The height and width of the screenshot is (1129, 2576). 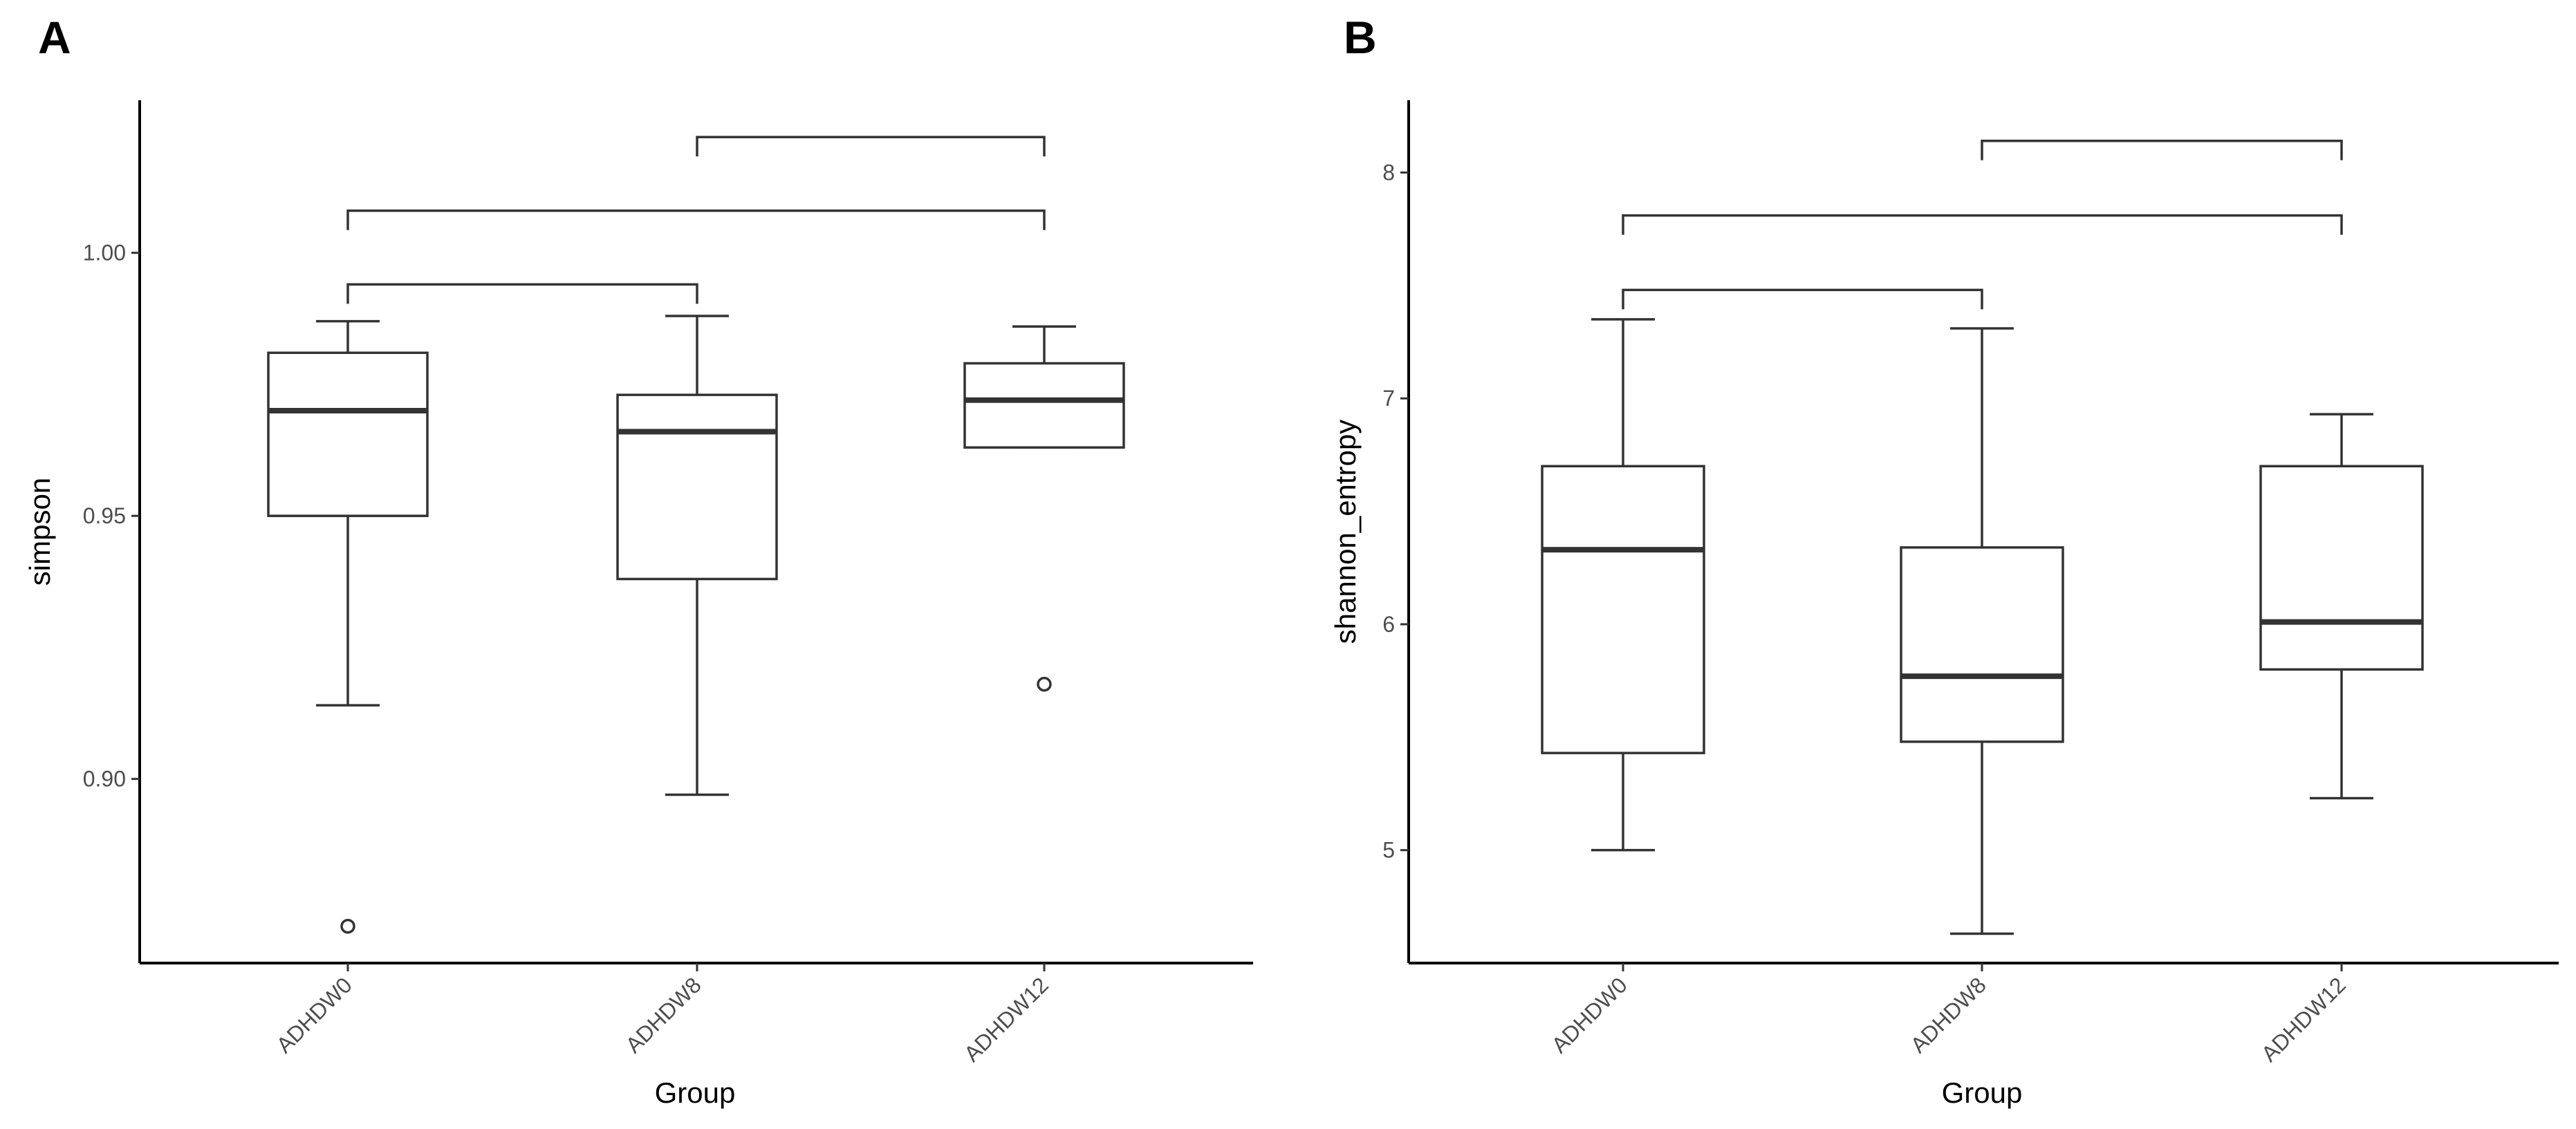 What do you see at coordinates (1361, 37) in the screenshot?
I see `panel-b-label: B` at bounding box center [1361, 37].